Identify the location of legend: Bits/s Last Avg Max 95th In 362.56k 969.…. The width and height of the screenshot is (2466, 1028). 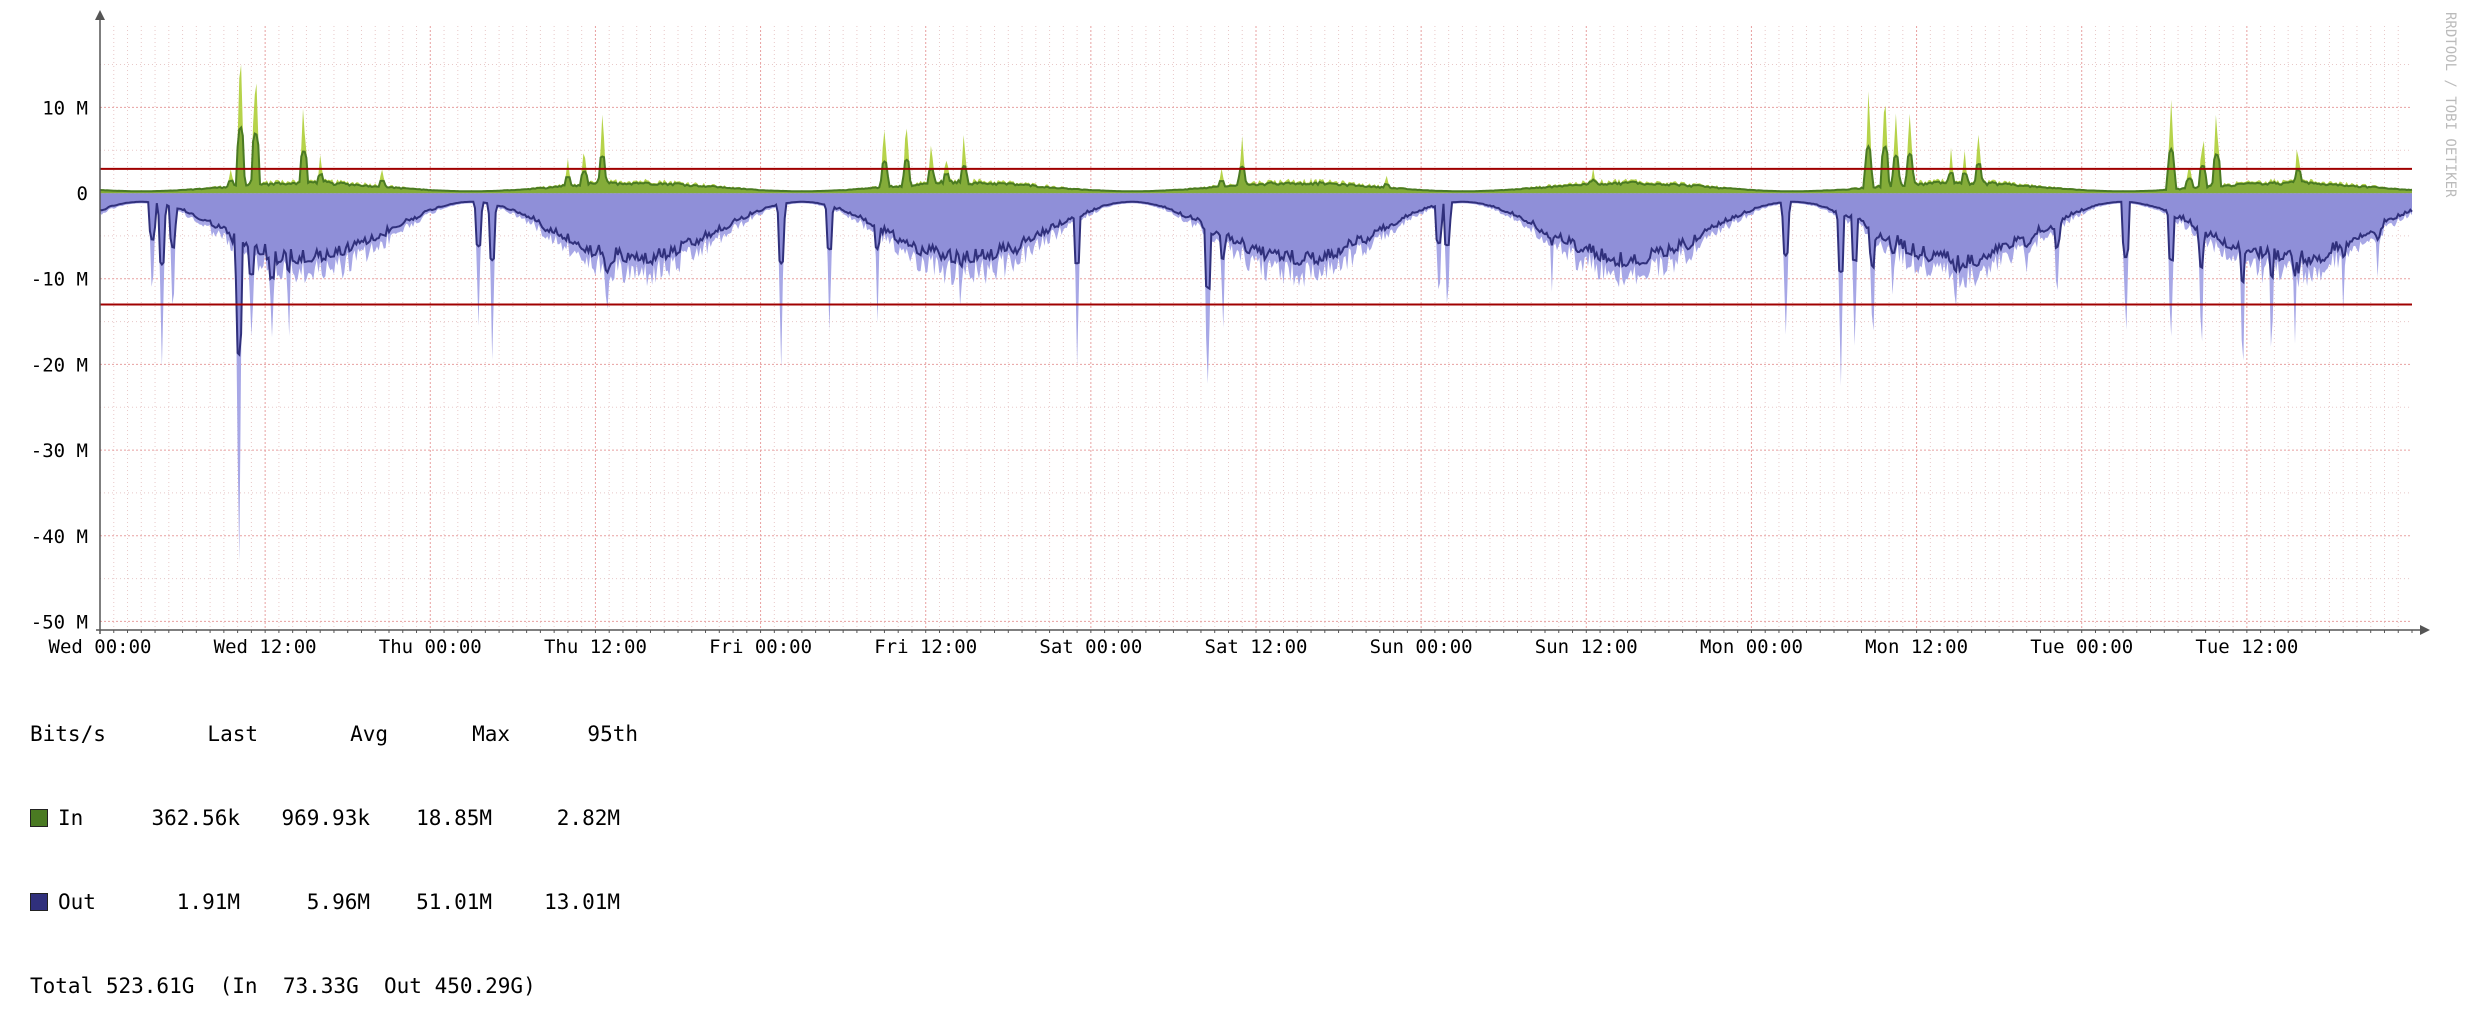
(334, 846).